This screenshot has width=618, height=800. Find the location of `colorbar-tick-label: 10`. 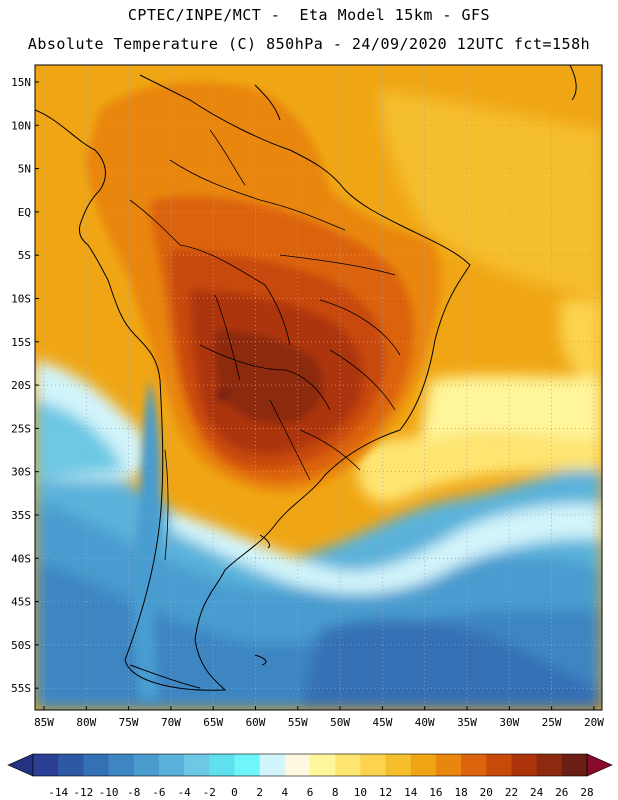

colorbar-tick-label: 10 is located at coordinates (360, 792).